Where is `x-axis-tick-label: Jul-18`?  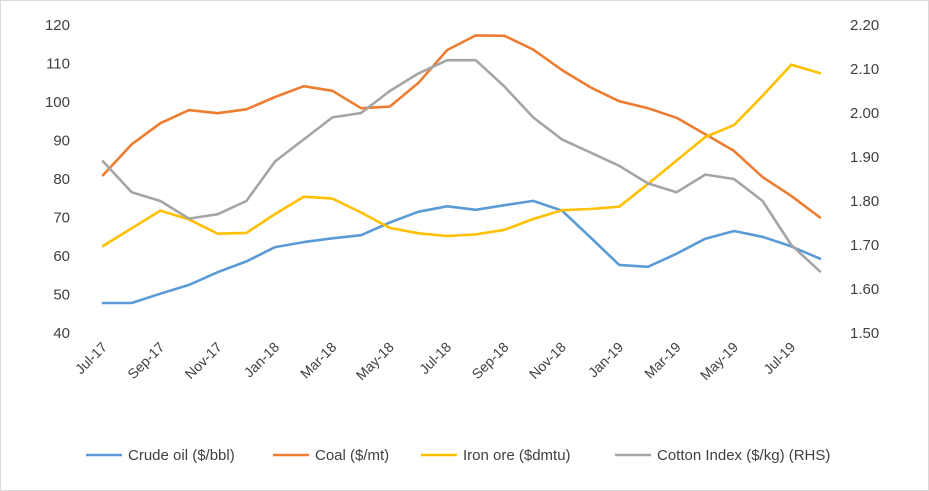
x-axis-tick-label: Jul-18 is located at coordinates (435, 358).